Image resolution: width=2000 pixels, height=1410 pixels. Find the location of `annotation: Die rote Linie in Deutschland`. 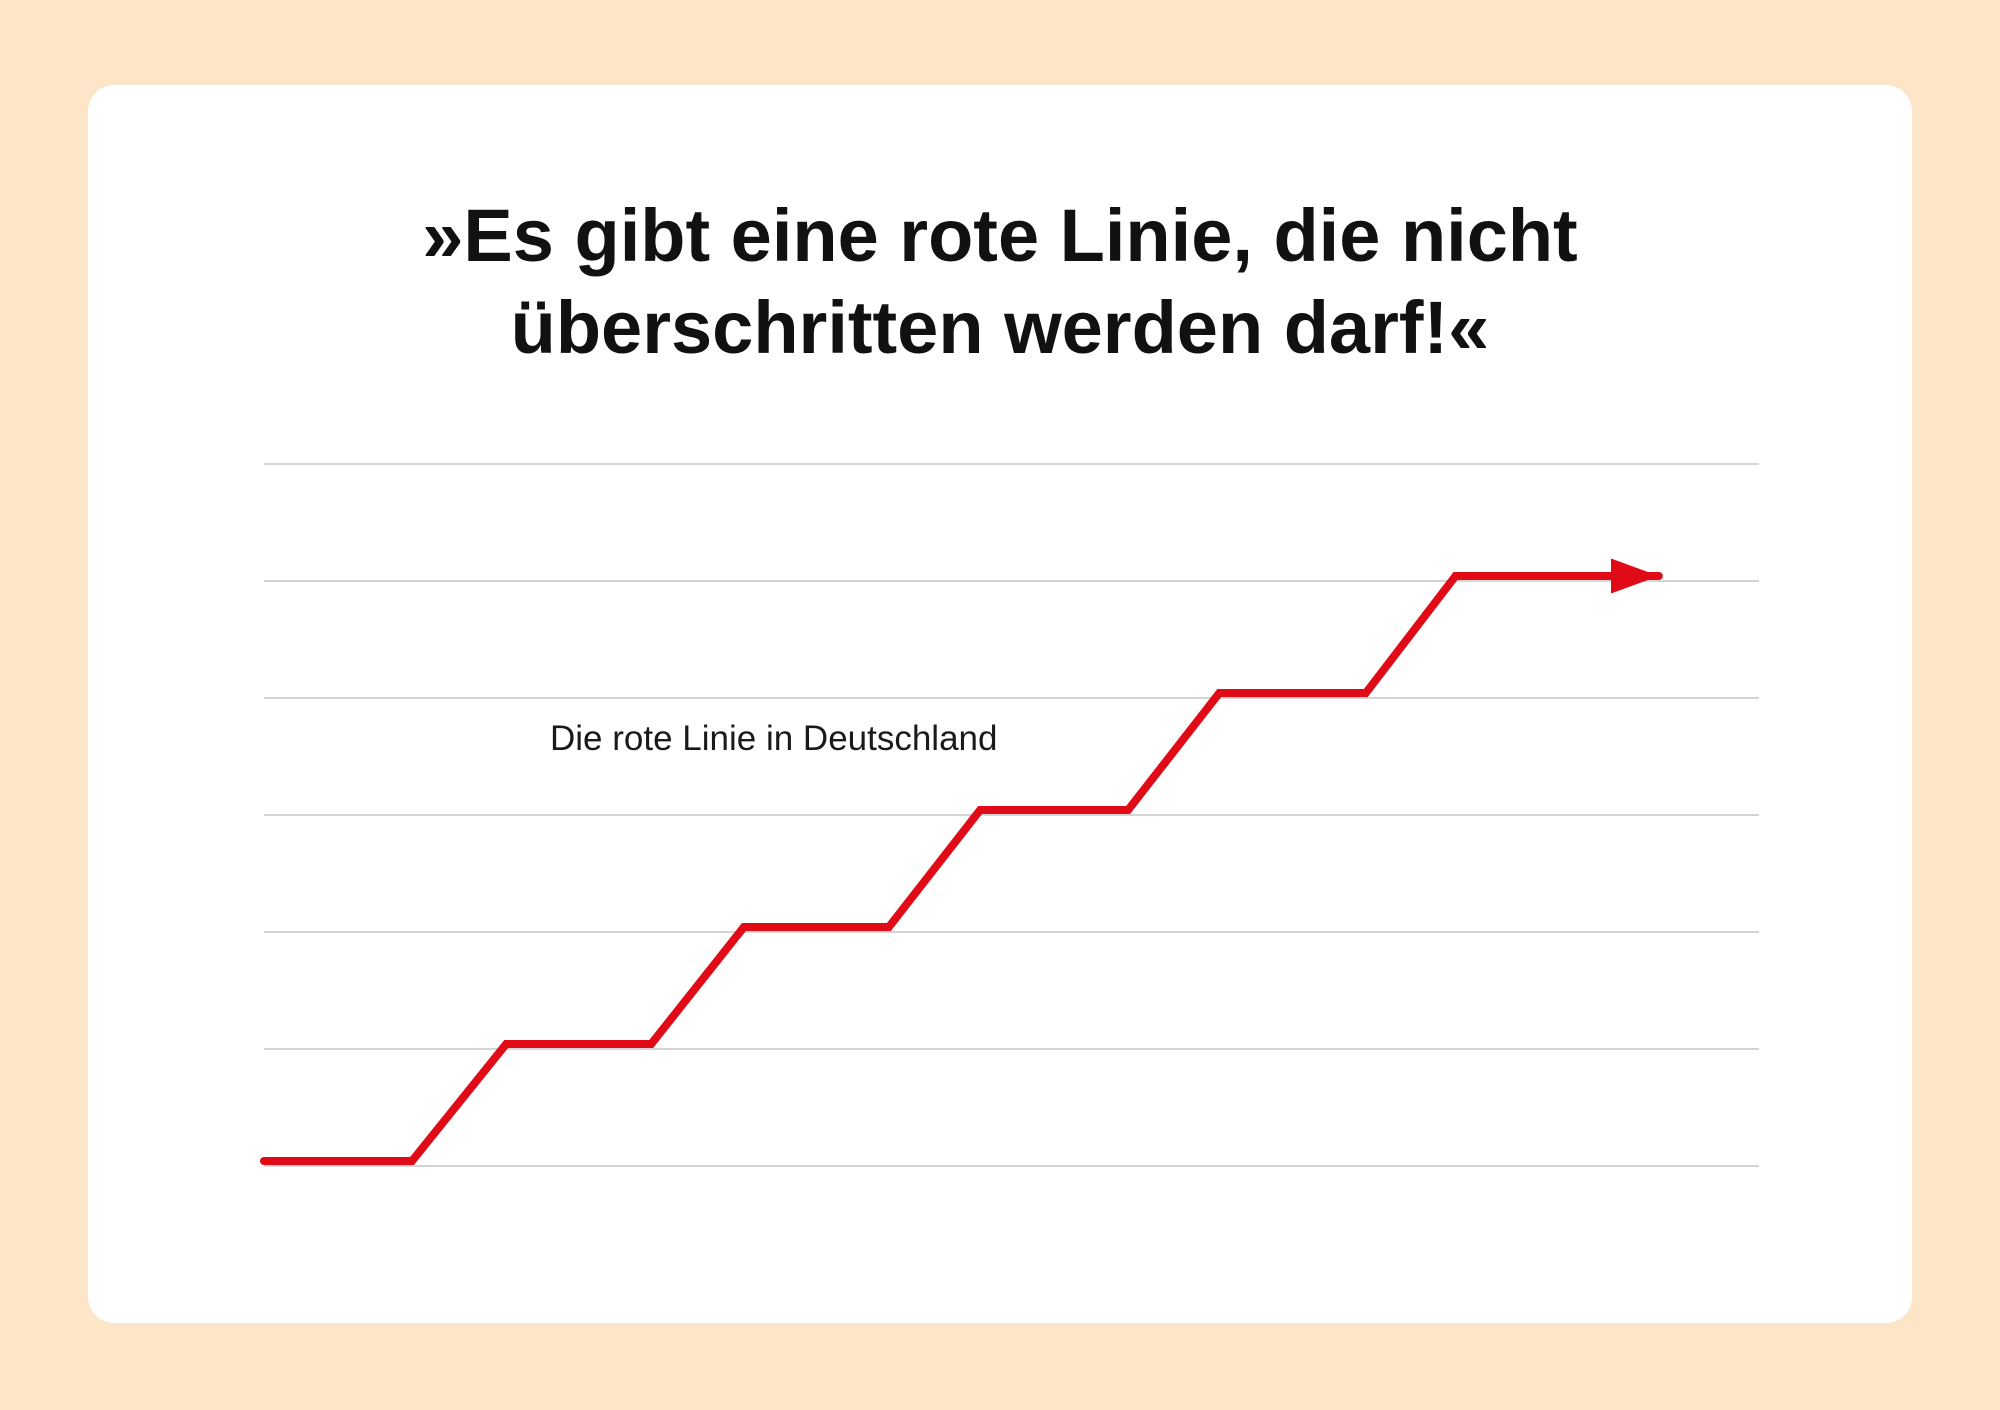

annotation: Die rote Linie in Deutschland is located at coordinates (773, 738).